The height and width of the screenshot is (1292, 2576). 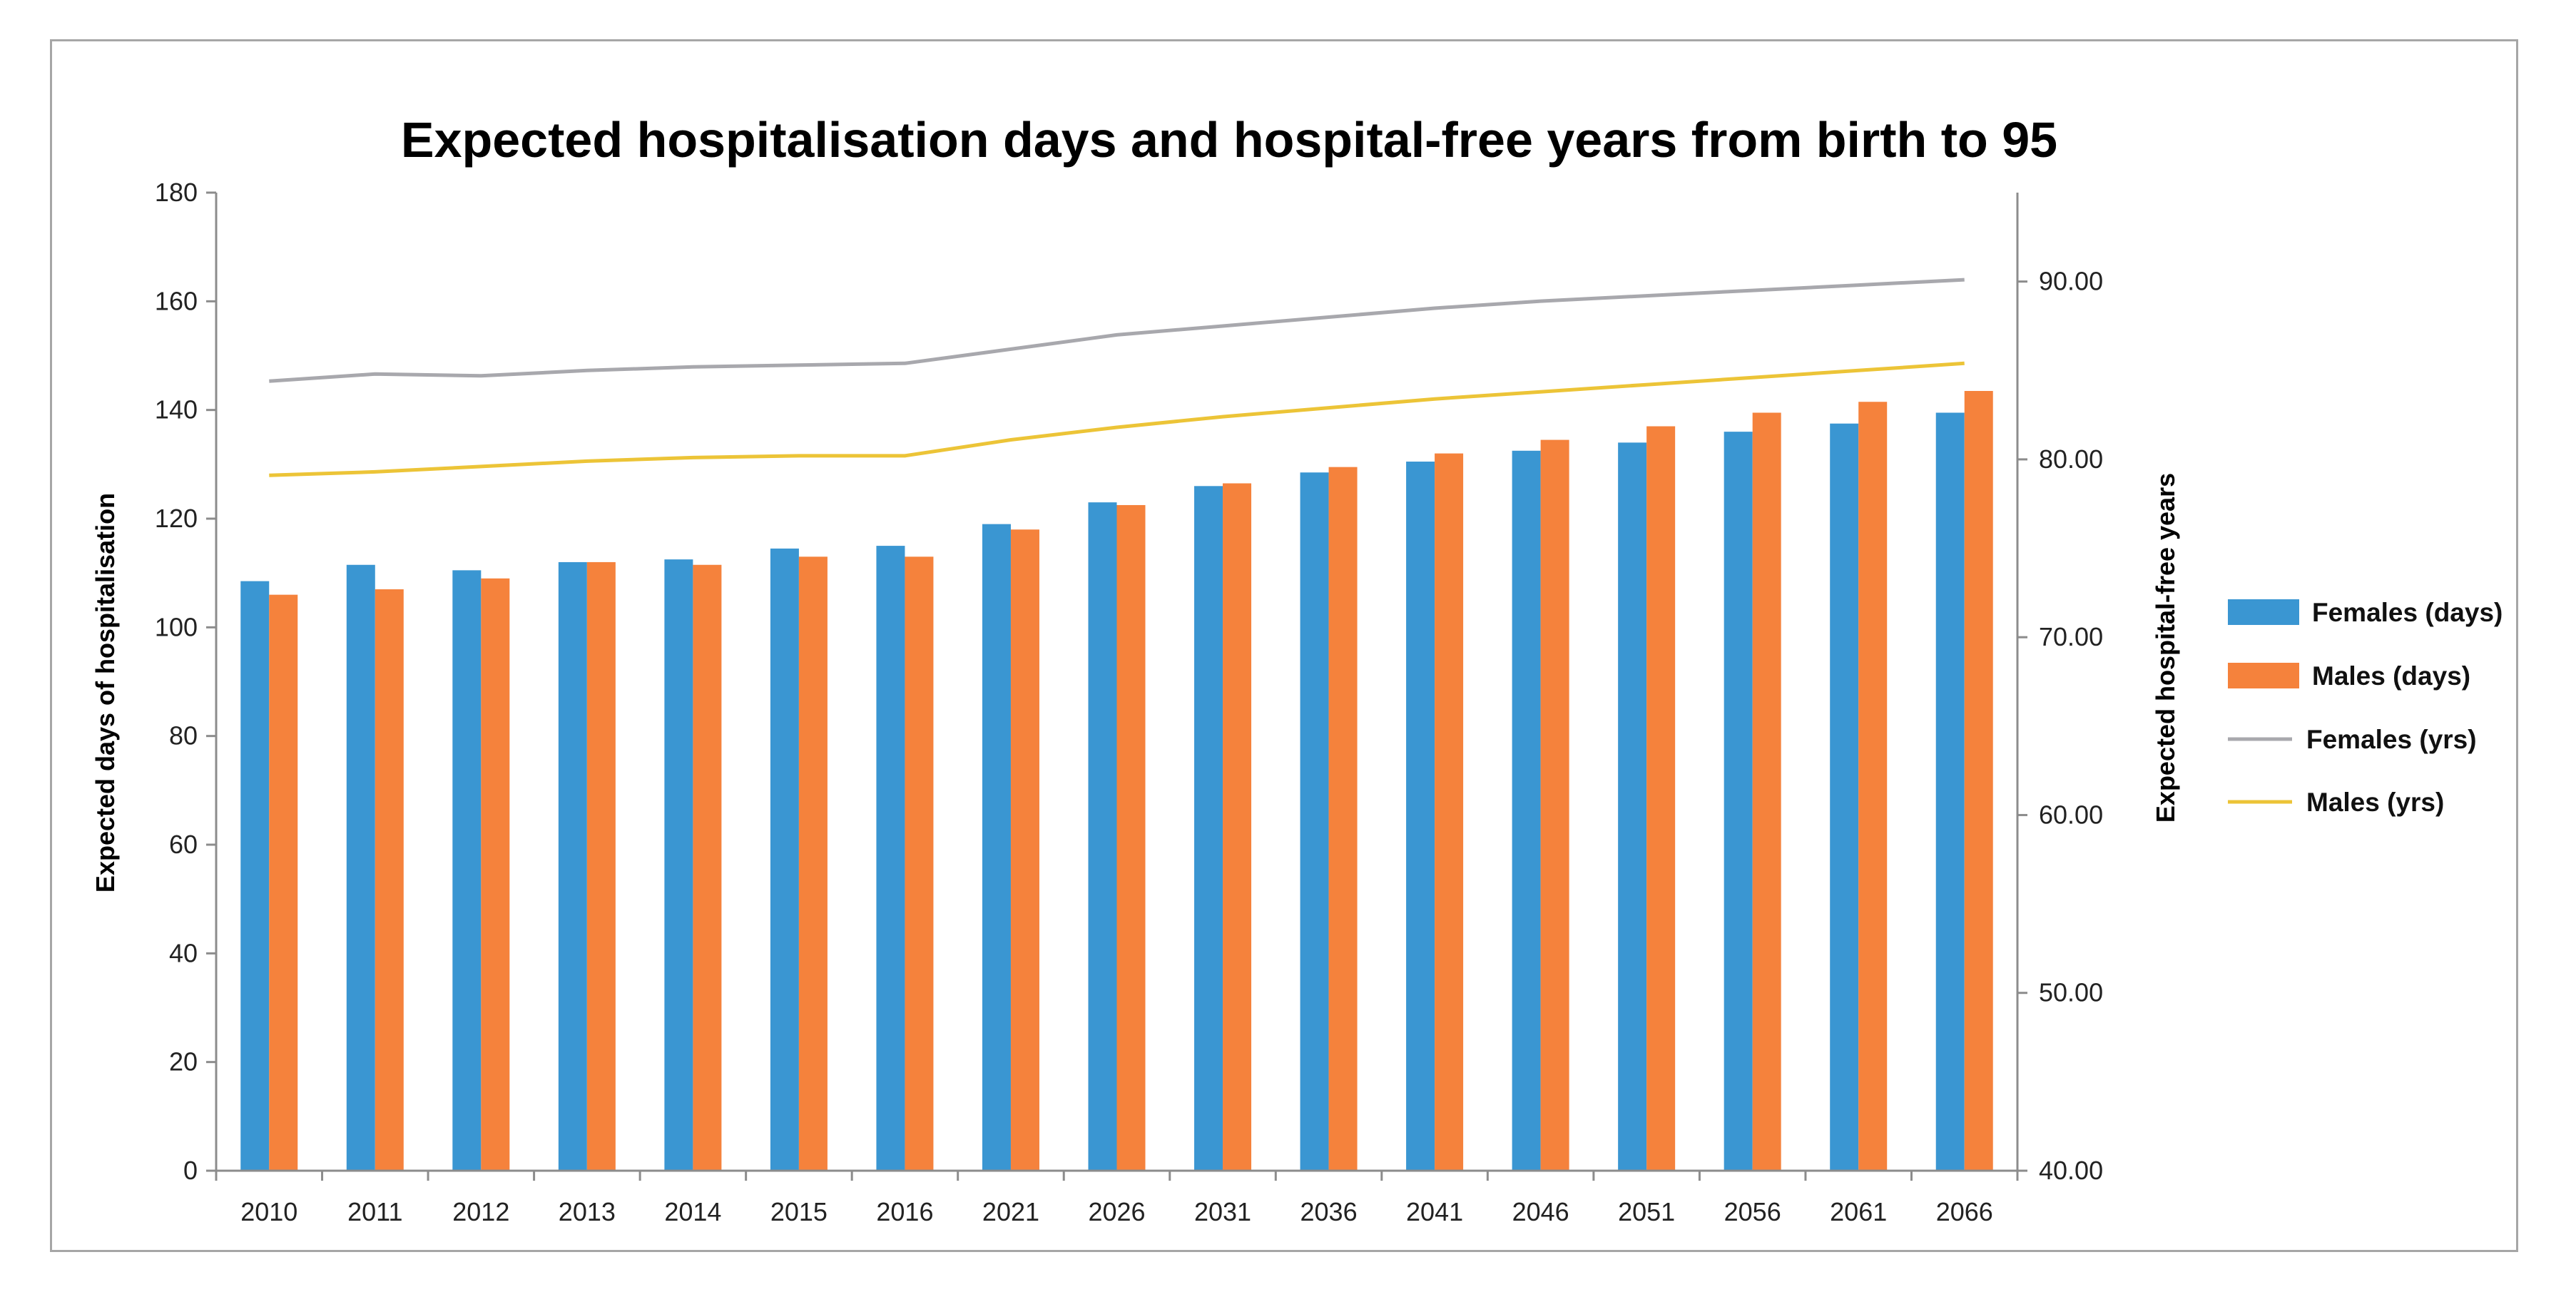 I want to click on x-tick-label: 2012, so click(x=480, y=1211).